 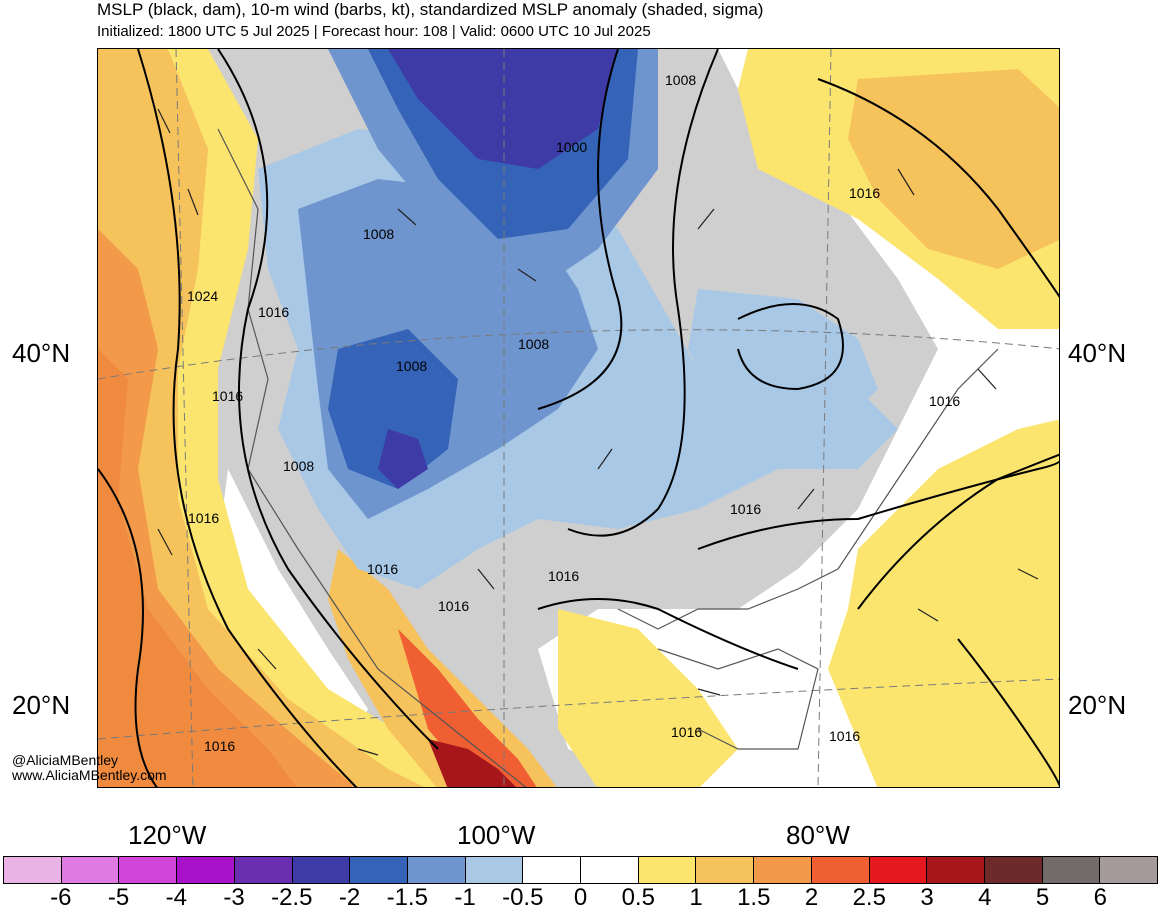 I want to click on contour-label: 1000, so click(x=571, y=147).